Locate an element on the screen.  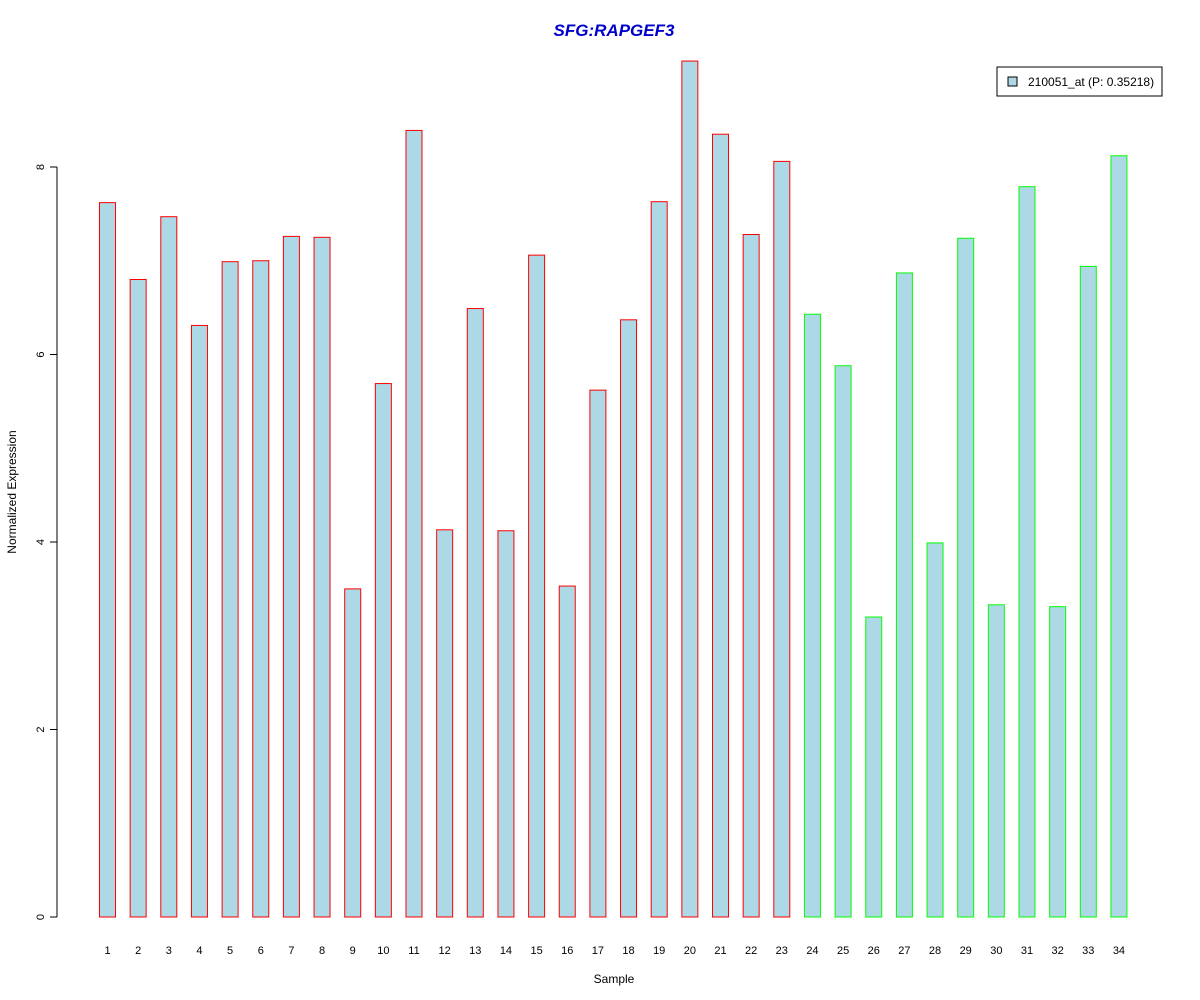
x-tick-label: 25 is located at coordinates (843, 951).